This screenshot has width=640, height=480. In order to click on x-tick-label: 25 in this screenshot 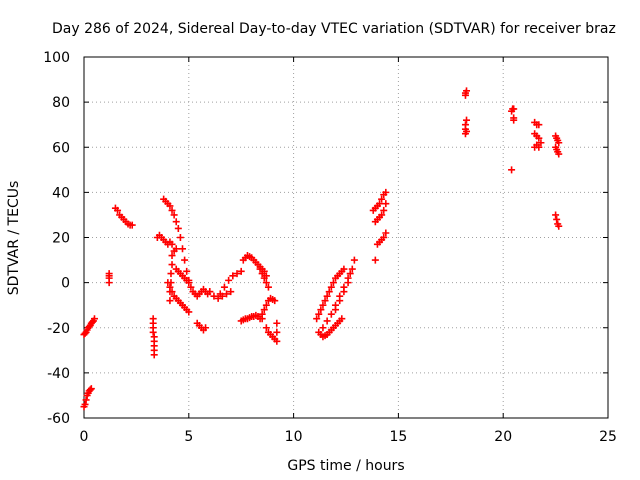, I will do `click(608, 437)`.